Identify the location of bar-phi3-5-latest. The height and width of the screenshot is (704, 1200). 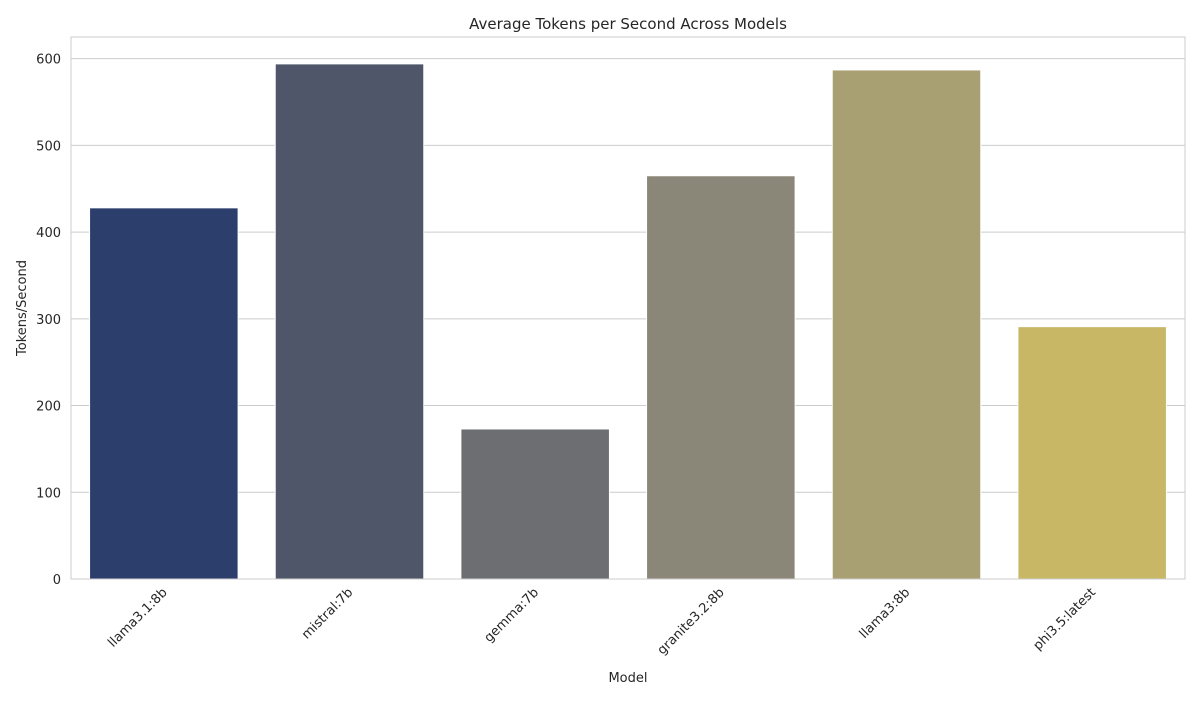
(1092, 453).